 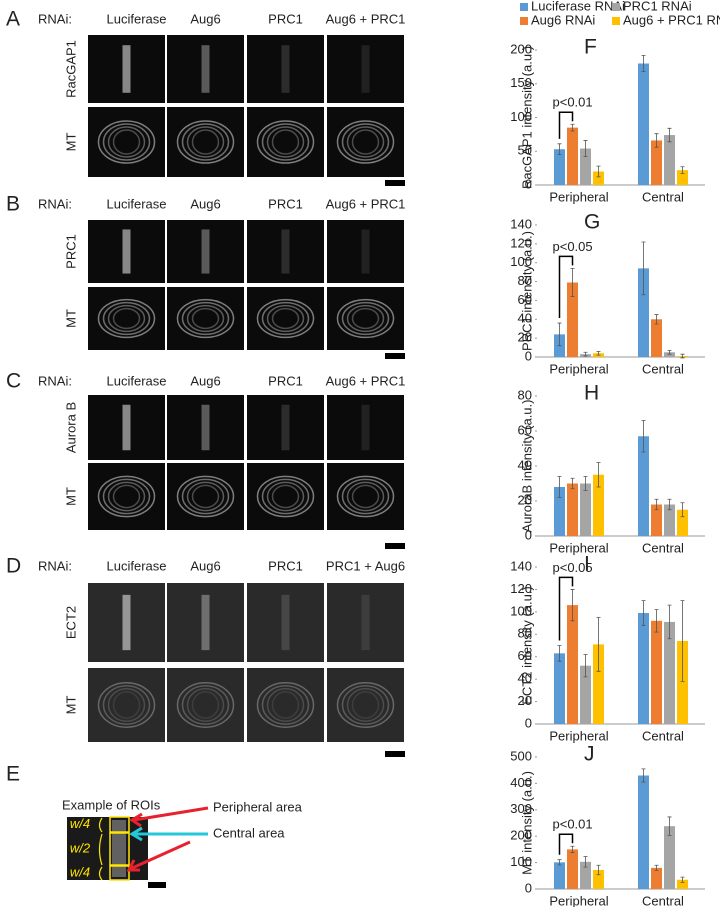 I want to click on panel-letter: C, so click(x=13, y=381).